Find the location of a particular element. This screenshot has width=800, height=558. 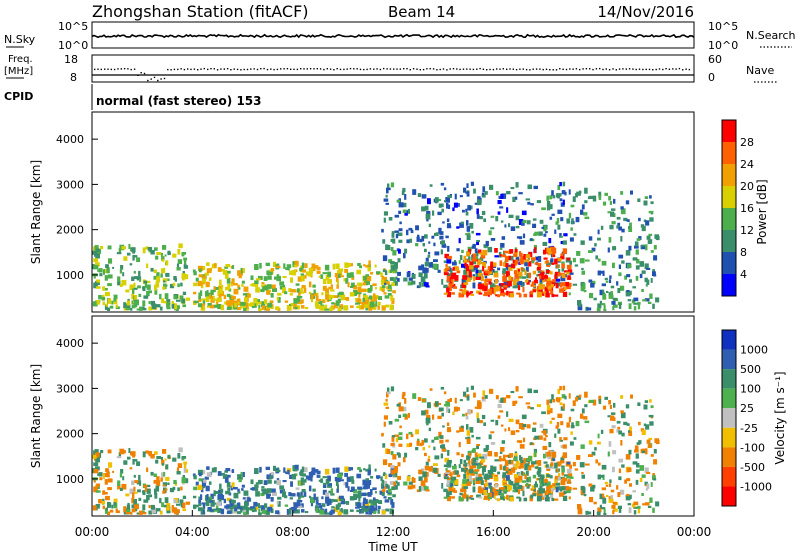

noise-right-label: N.Search is located at coordinates (771, 35).